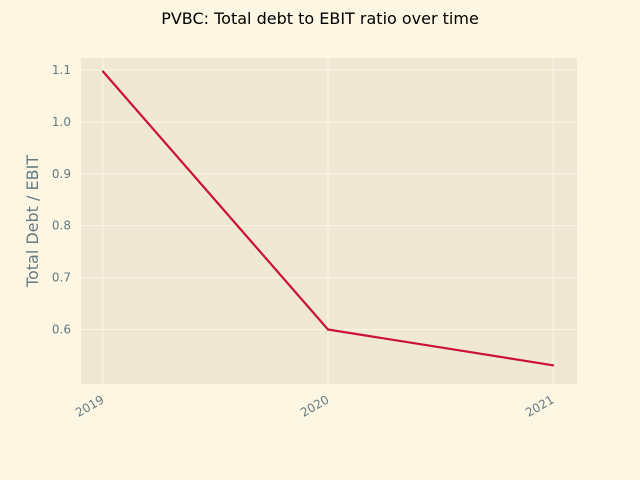  Describe the element at coordinates (61, 329) in the screenshot. I see `y-tick-label: 0.6` at that location.